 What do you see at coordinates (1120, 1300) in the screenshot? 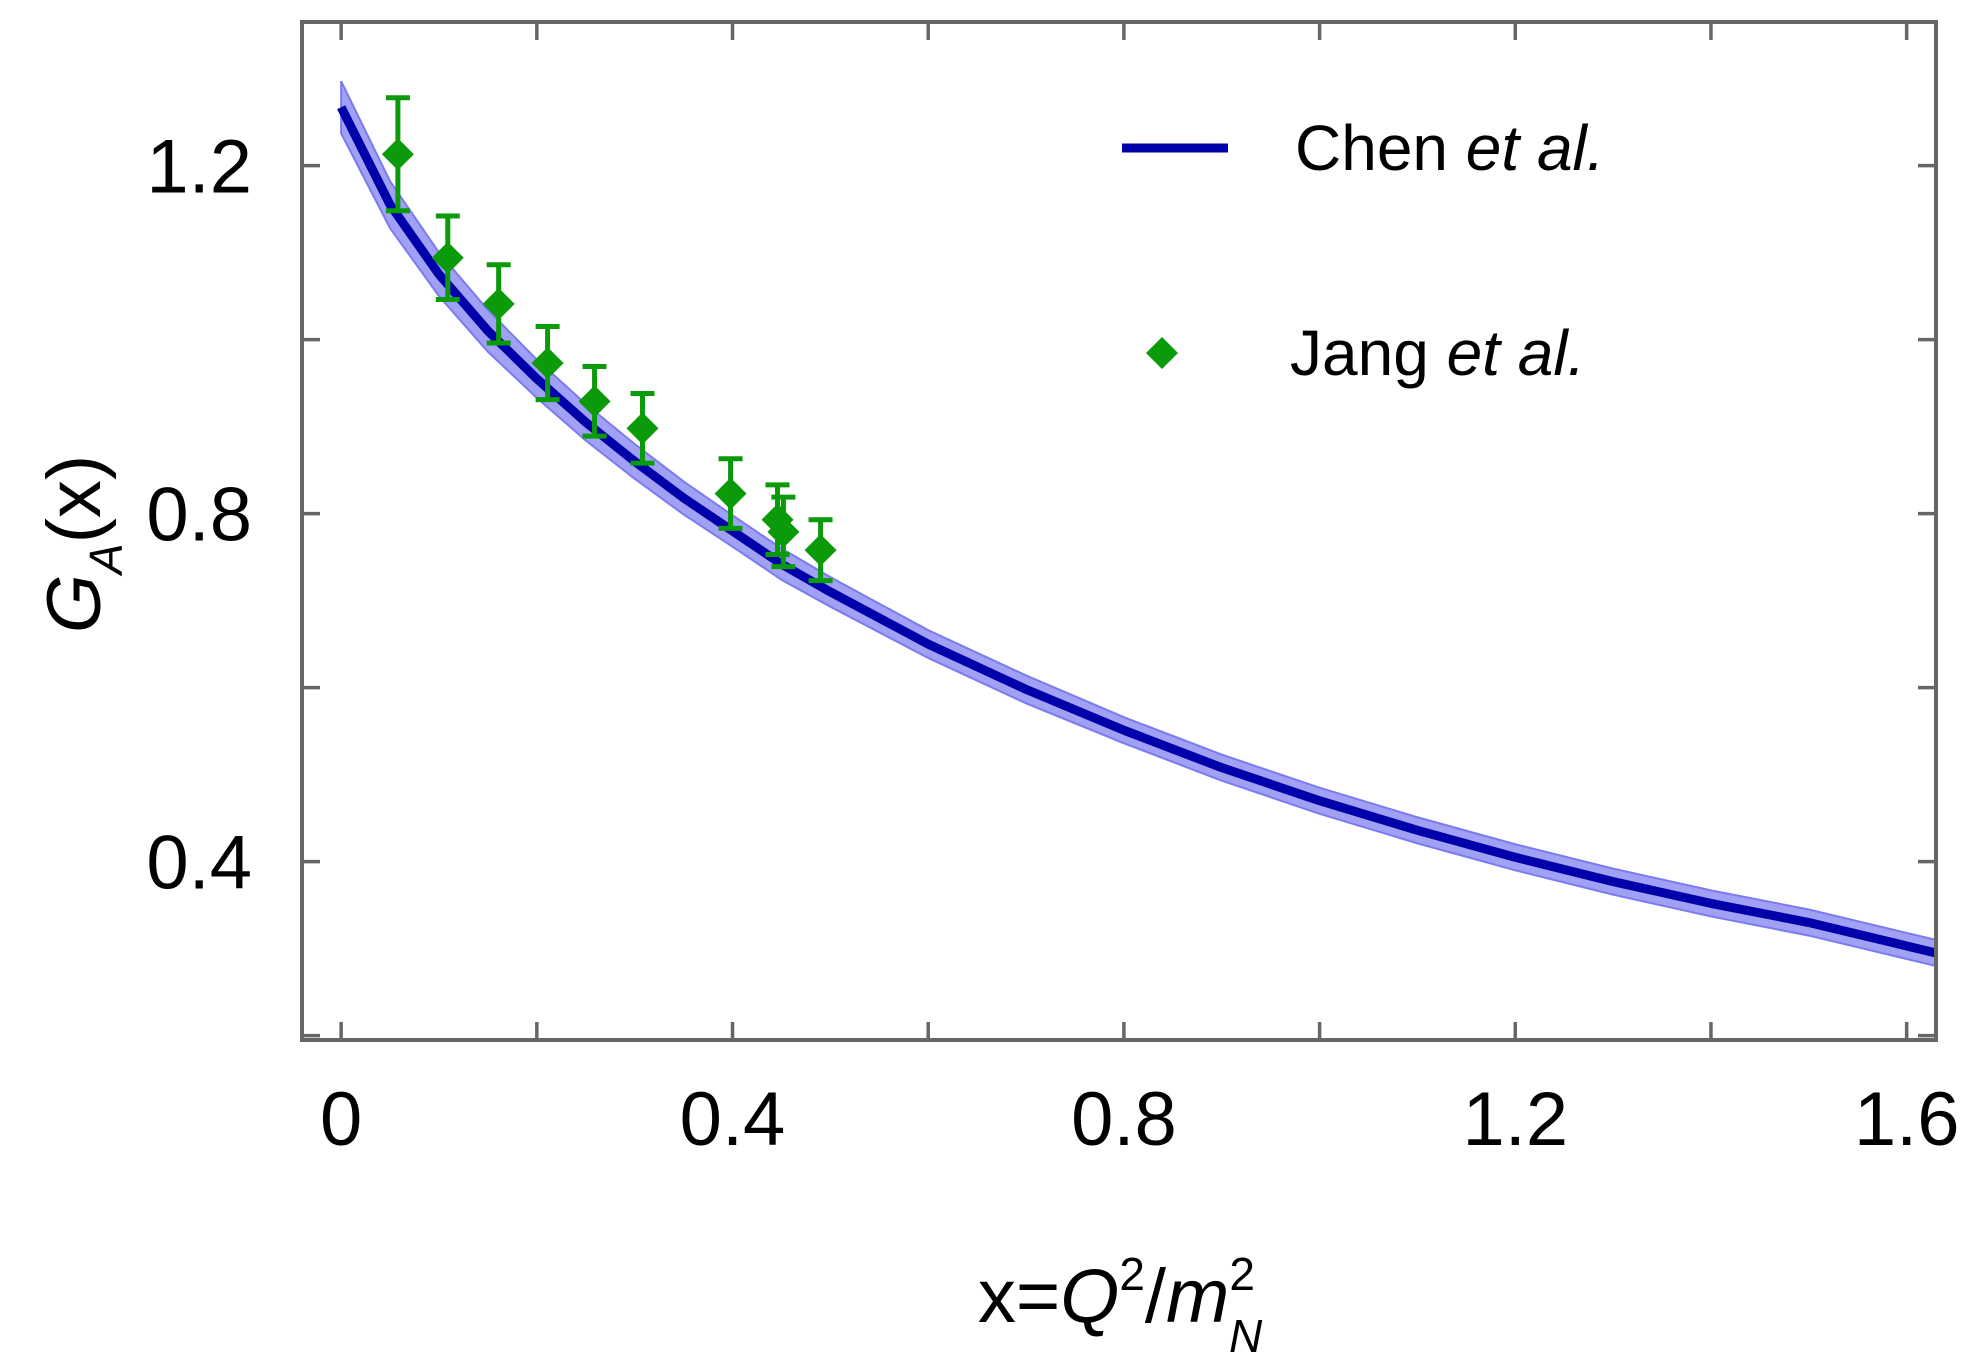
I see `x-axis-title: x=Q2/m2 N` at bounding box center [1120, 1300].